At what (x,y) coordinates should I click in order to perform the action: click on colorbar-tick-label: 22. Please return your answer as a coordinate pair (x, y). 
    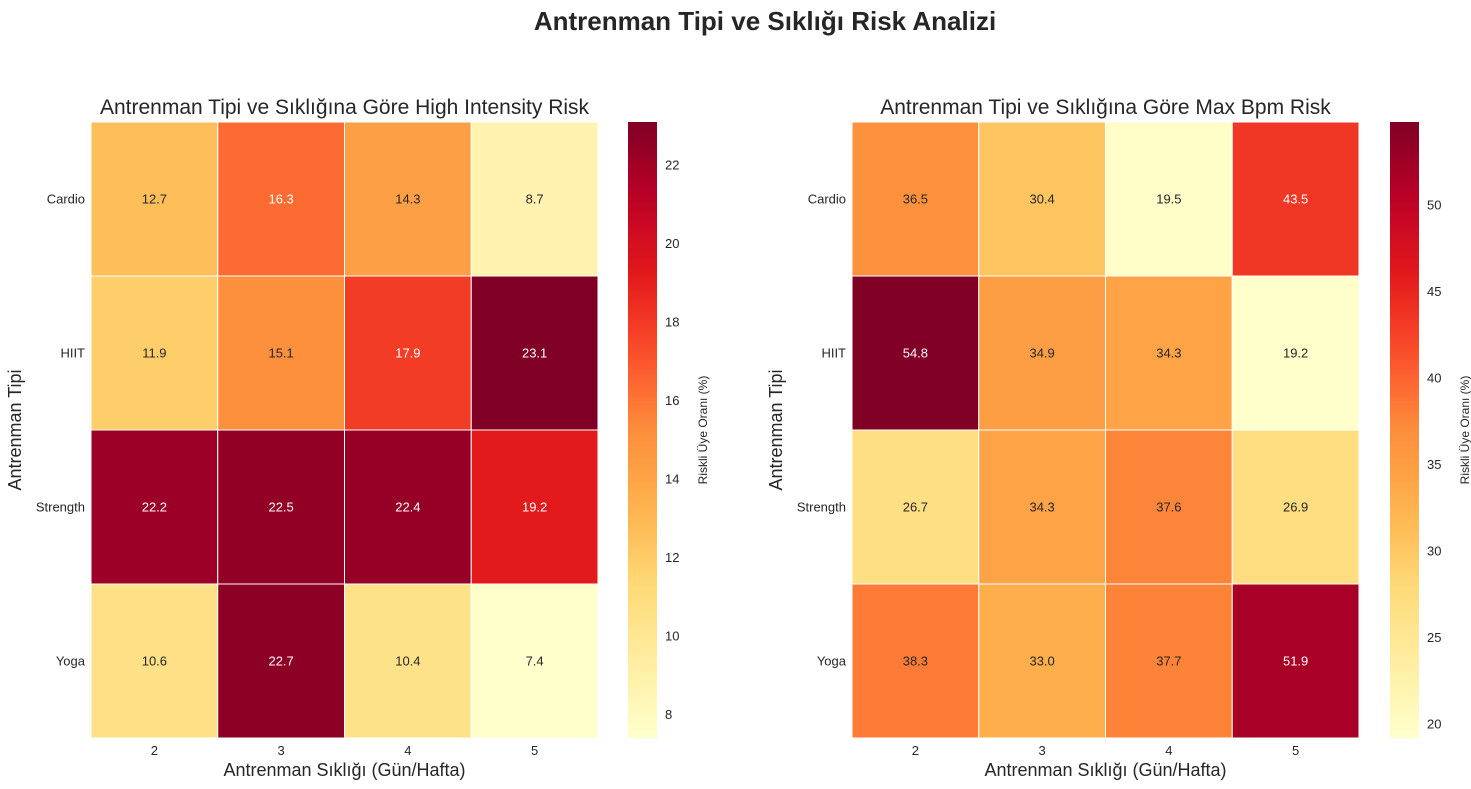
    Looking at the image, I should click on (672, 165).